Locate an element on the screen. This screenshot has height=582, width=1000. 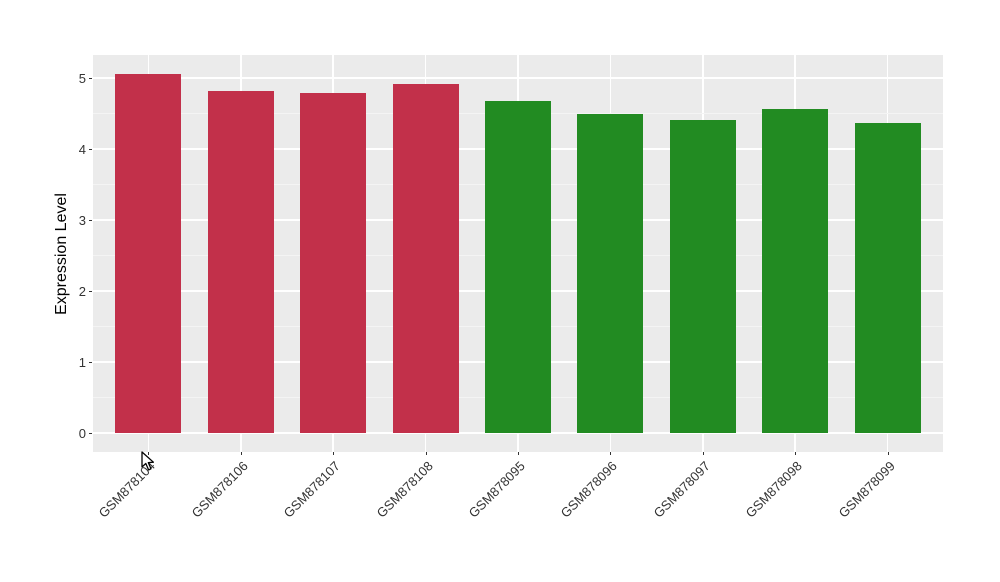
bar-GSM878107 is located at coordinates (333, 262).